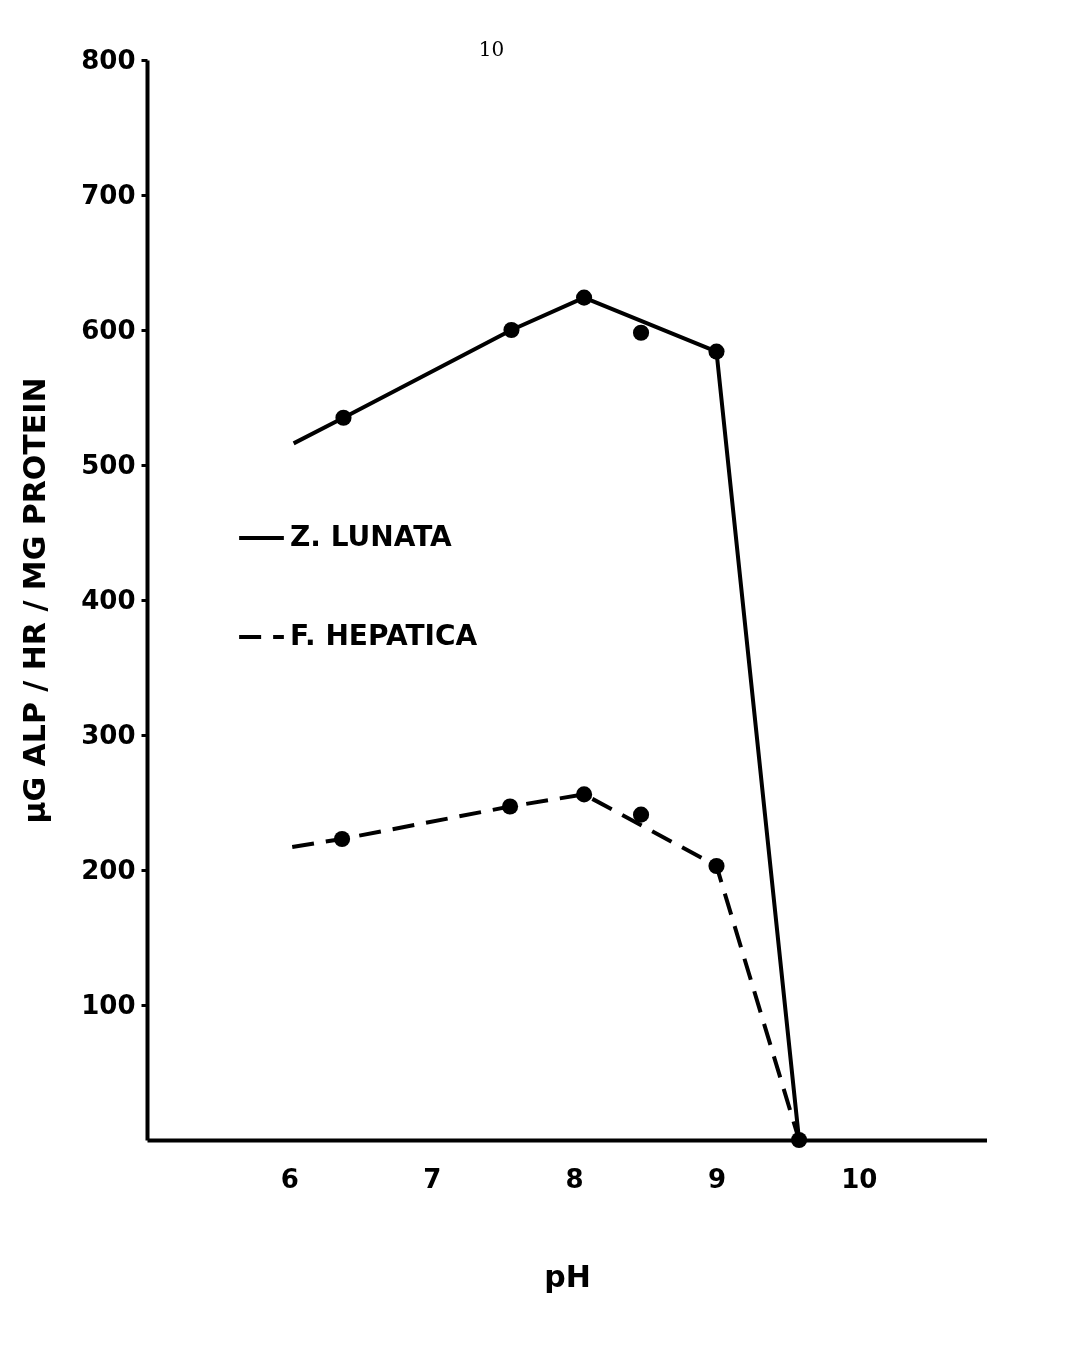 The image size is (1068, 1368). What do you see at coordinates (108, 59) in the screenshot?
I see `y-tick-label: 800` at bounding box center [108, 59].